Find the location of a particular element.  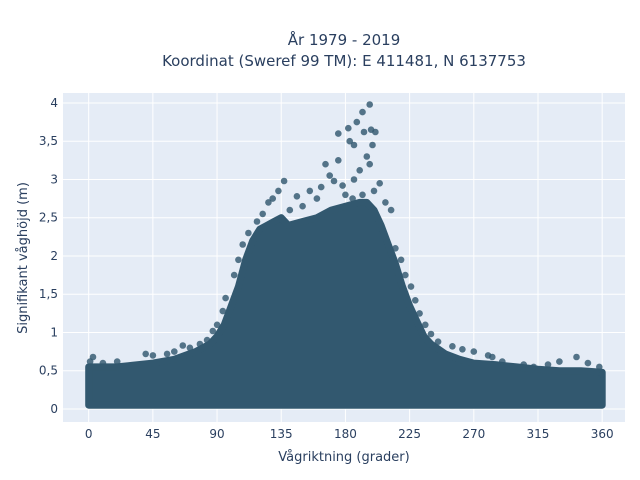

y-tick-label: 2 is located at coordinates (54, 256).